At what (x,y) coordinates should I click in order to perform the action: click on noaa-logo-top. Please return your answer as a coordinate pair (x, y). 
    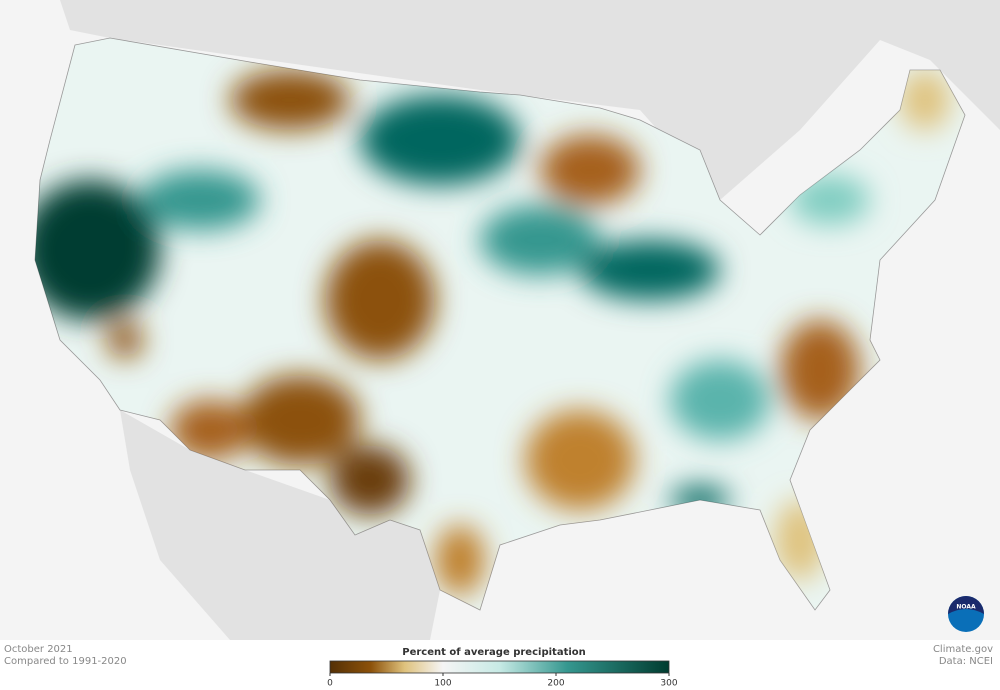
    Looking at the image, I should click on (966, 605).